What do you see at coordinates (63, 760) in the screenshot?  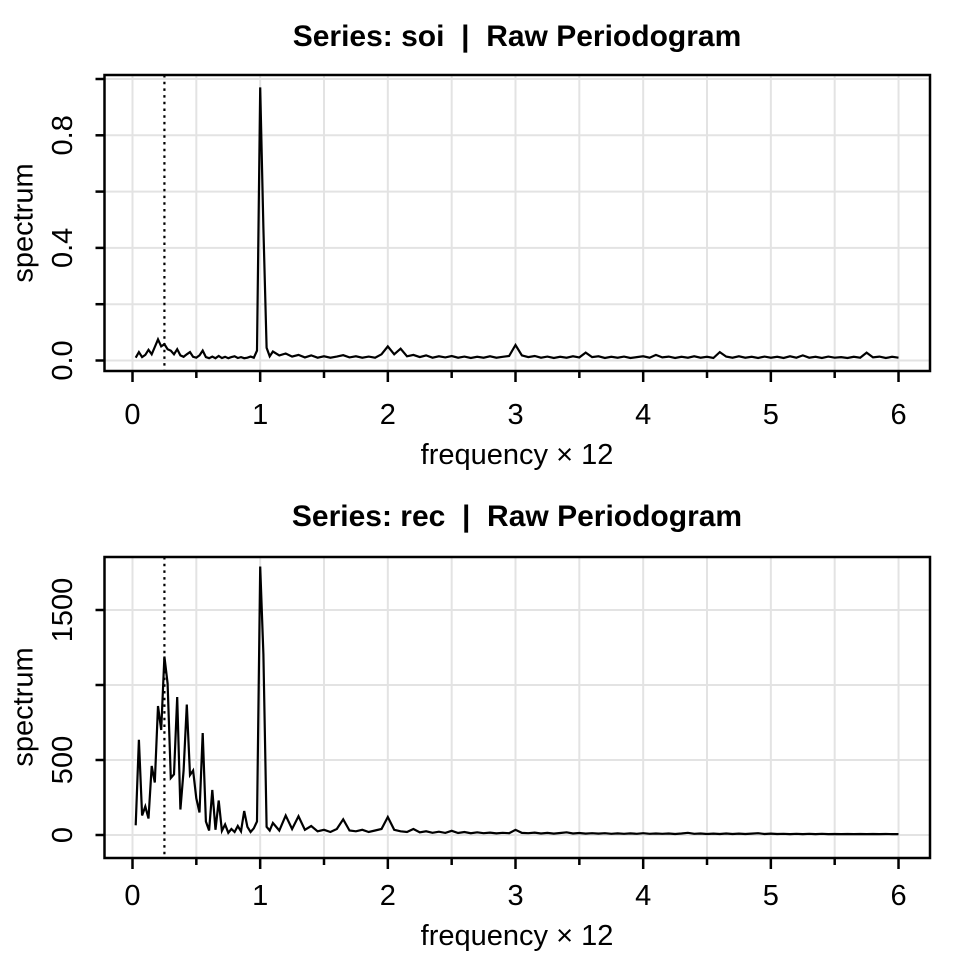 I see `y-tick-label: 500` at bounding box center [63, 760].